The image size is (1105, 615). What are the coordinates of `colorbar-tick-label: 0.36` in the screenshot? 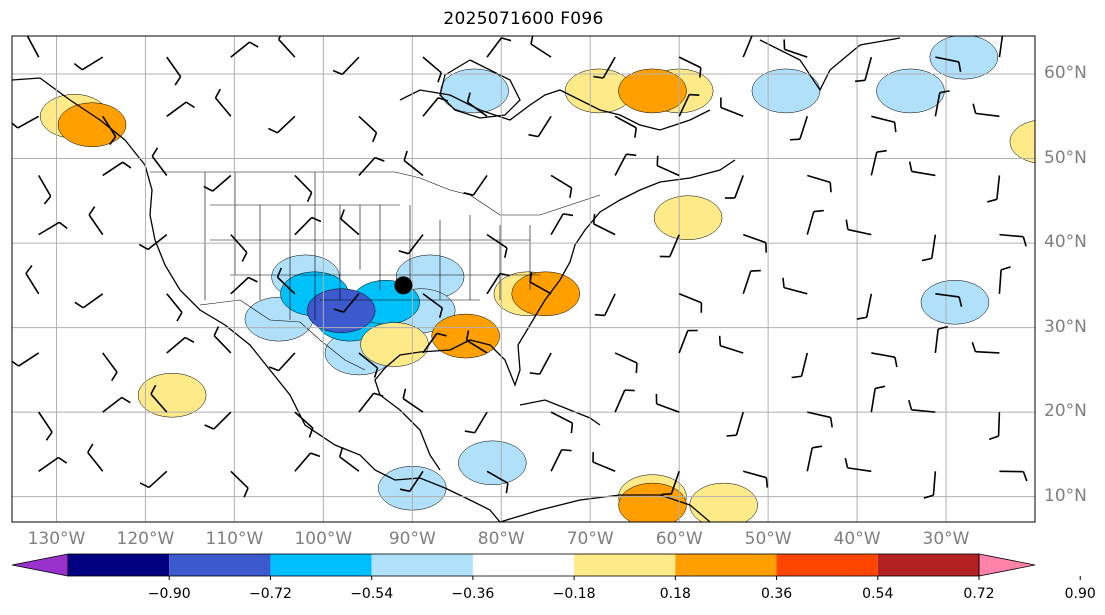 It's located at (776, 594).